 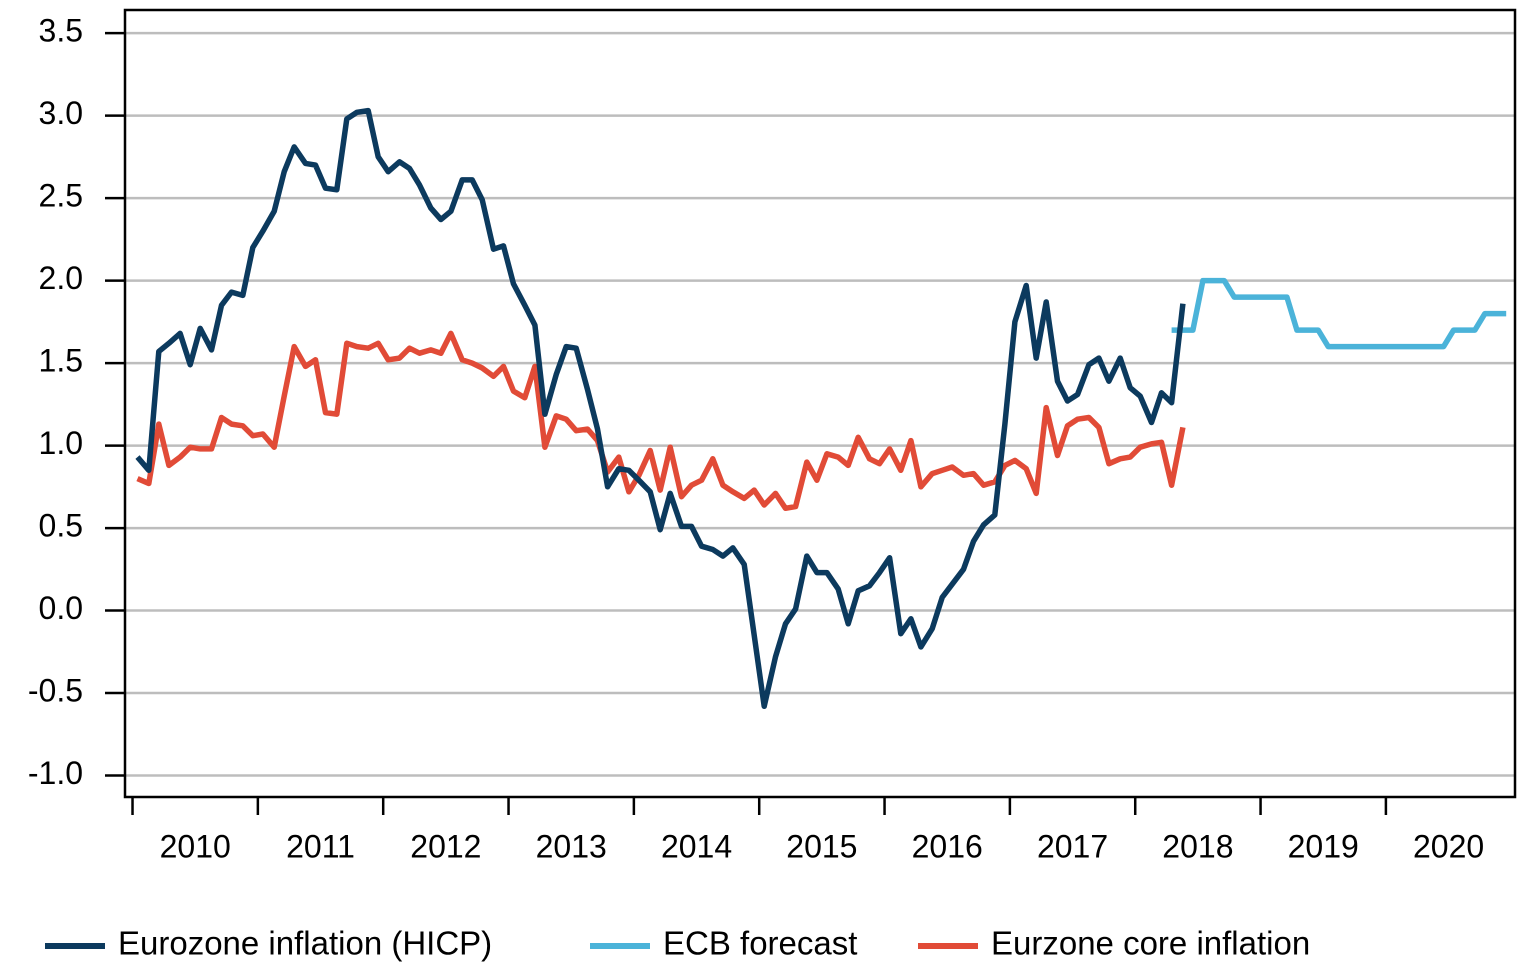 What do you see at coordinates (61, 113) in the screenshot?
I see `y-tick-label: 3.0` at bounding box center [61, 113].